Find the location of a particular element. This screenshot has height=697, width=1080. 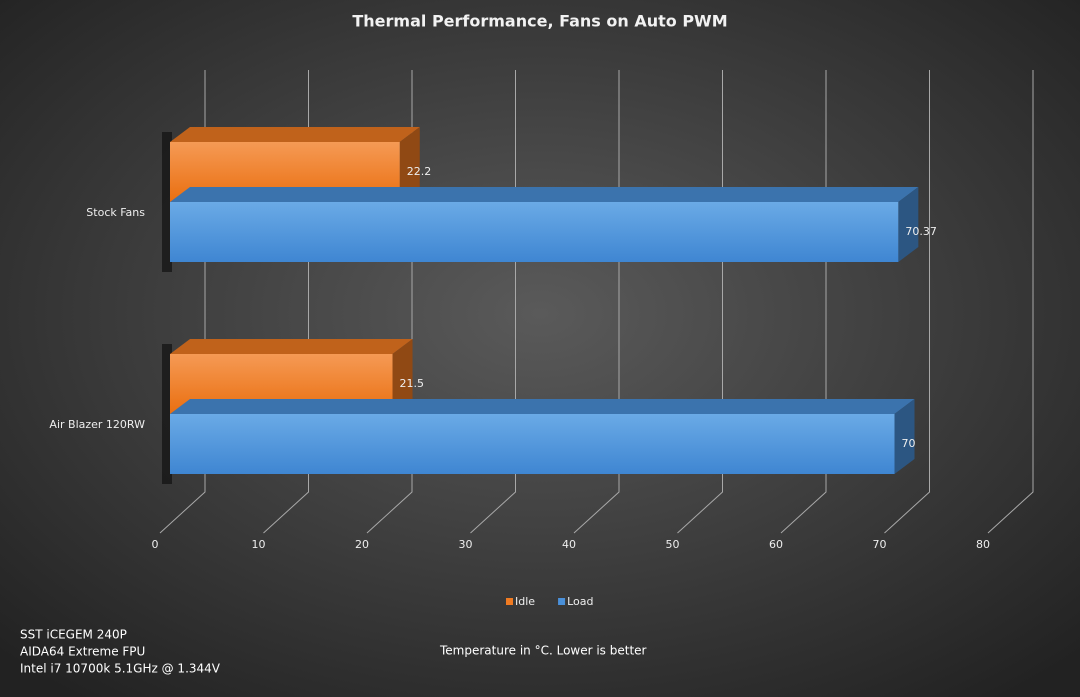

x-tick-label: 60 is located at coordinates (776, 544).